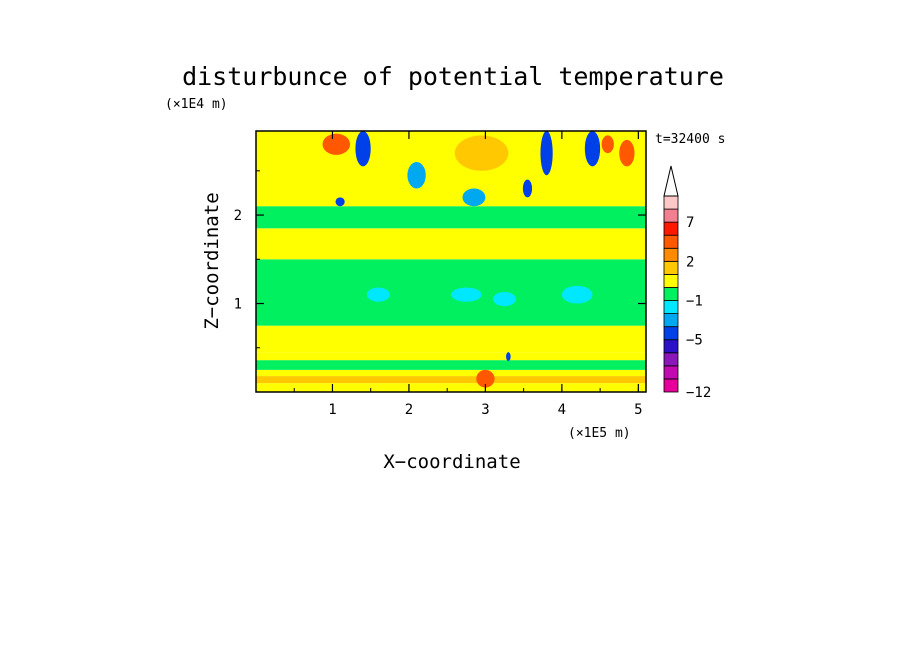 The width and height of the screenshot is (904, 654). I want to click on x-tick-label: 3, so click(485, 410).